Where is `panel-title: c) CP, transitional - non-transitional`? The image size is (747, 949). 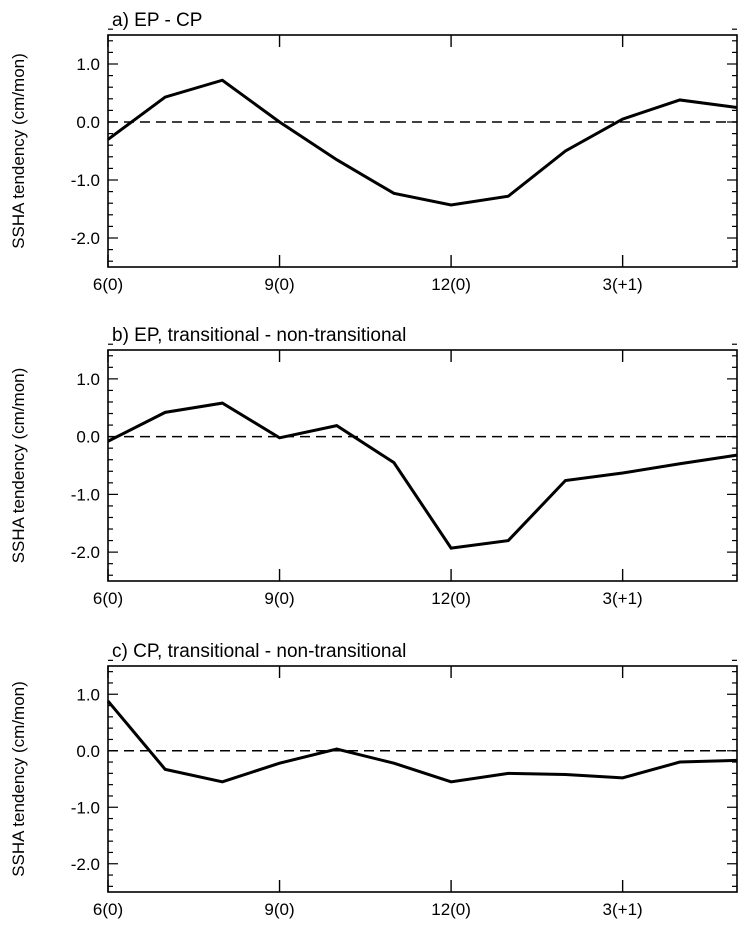
panel-title: c) CP, transitional - non-transitional is located at coordinates (259, 651).